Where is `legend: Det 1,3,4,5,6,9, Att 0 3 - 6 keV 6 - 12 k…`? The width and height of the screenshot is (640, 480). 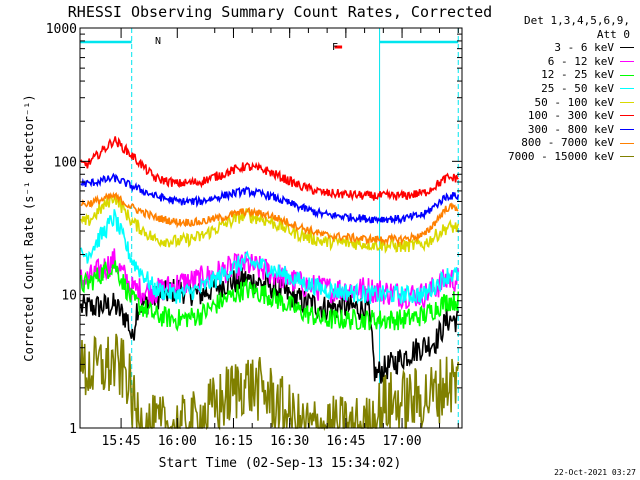
legend: Det 1,3,4,5,6,9, Att 0 3 - 6 keV 6 - 12 k… is located at coordinates (555, 89).